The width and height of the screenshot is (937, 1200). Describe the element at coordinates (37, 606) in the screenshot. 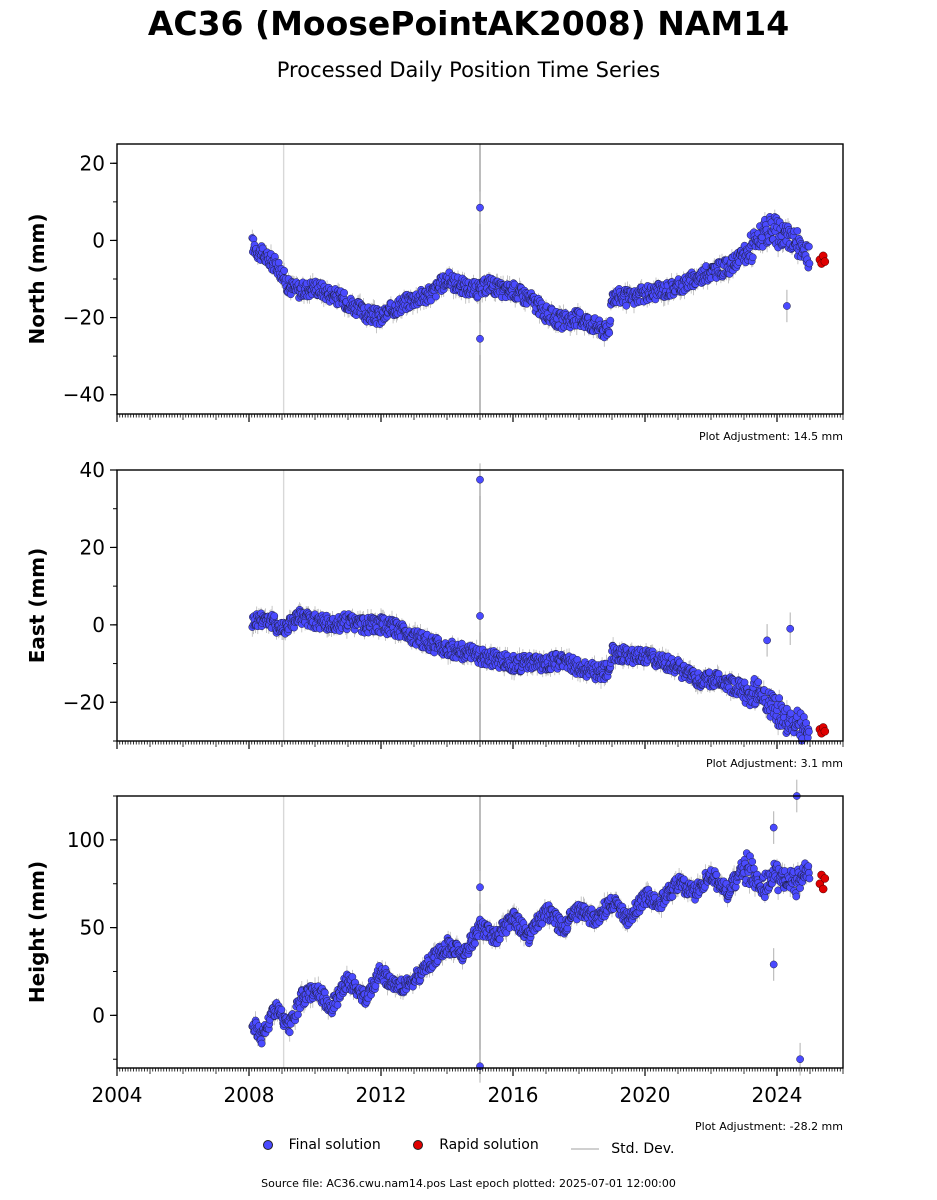

I see `y-axis-label: East (mm)` at that location.